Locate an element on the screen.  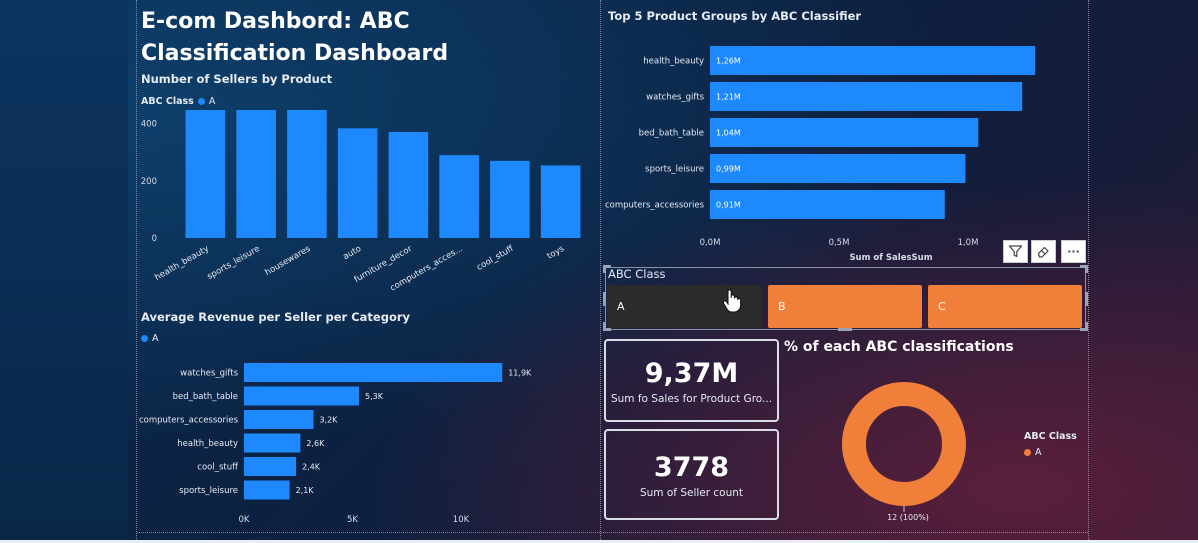
donut-legend-entry: A is located at coordinates (1033, 452).